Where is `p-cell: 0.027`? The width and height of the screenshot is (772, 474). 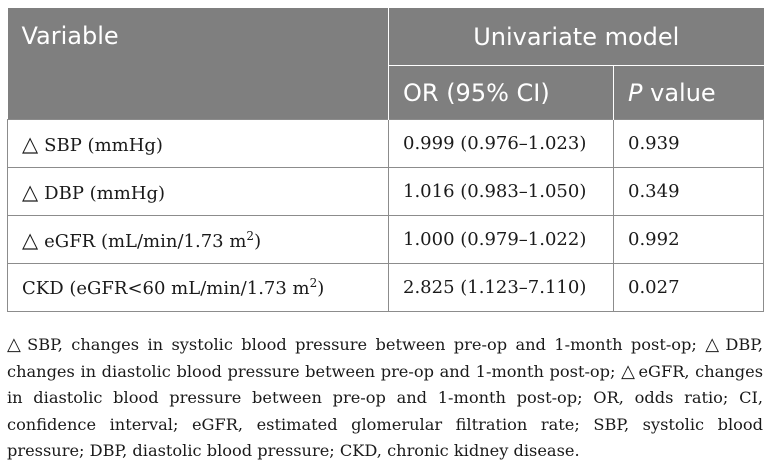 p-cell: 0.027 is located at coordinates (688, 287).